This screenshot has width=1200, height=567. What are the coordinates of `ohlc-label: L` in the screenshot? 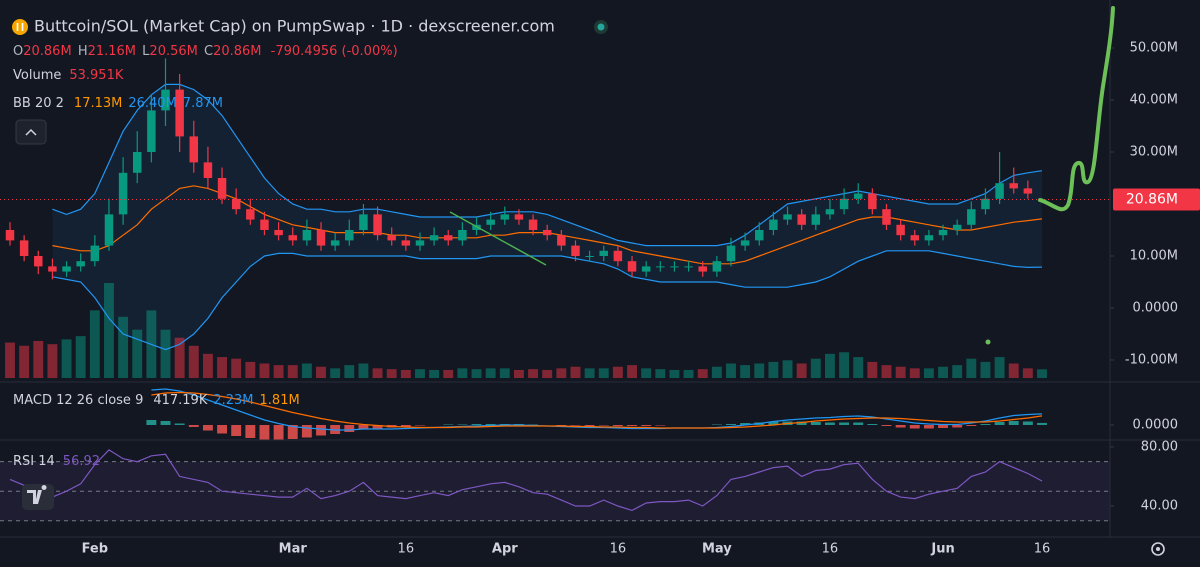 It's located at (146, 51).